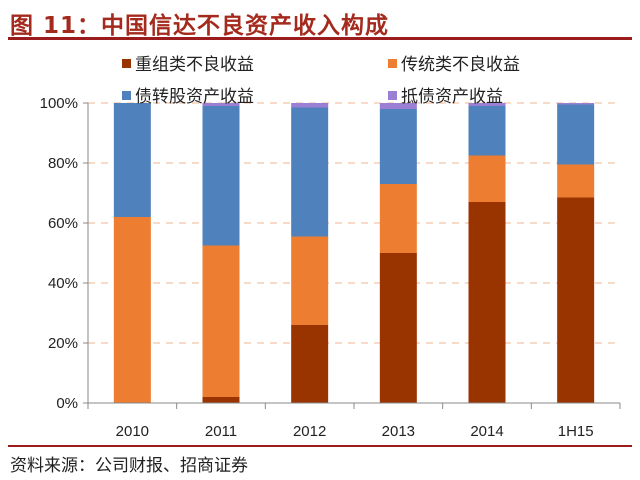 The image size is (640, 480). What do you see at coordinates (132, 431) in the screenshot?
I see `x-tick-label: 2010` at bounding box center [132, 431].